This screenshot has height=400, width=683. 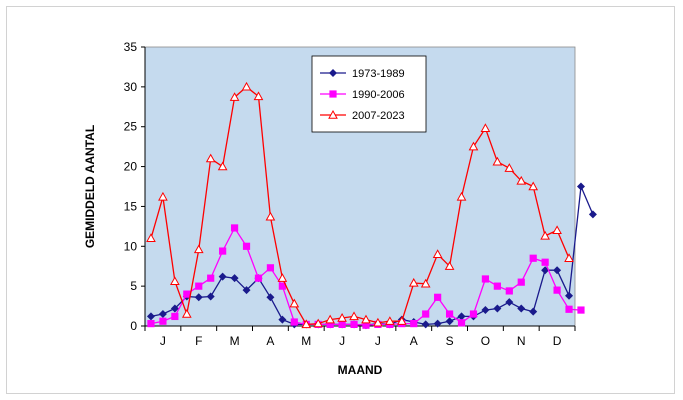 I want to click on y-axis: 0 5 10 15 20 25 30 35, so click(x=135, y=186).